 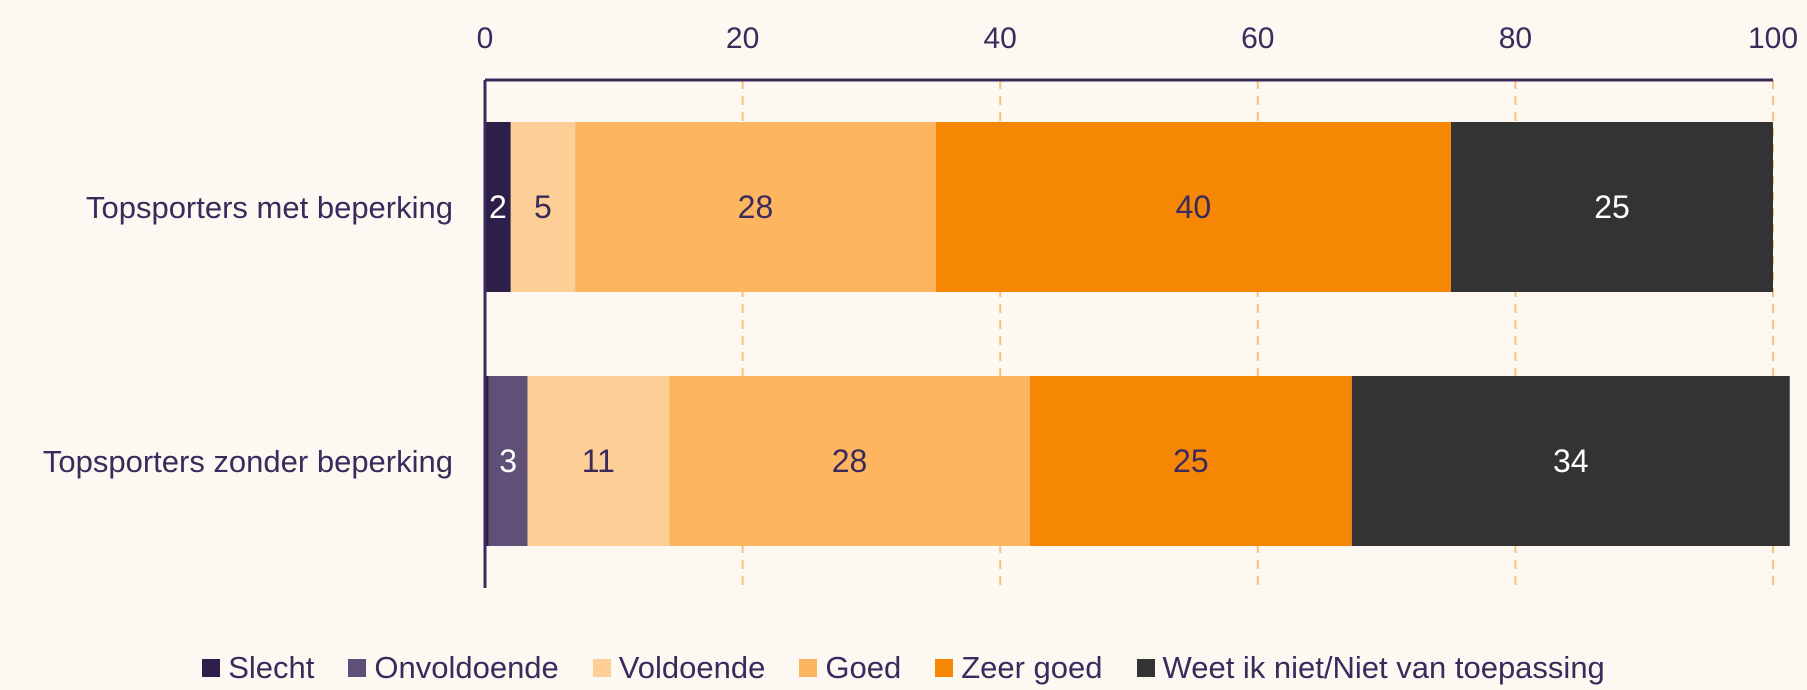 What do you see at coordinates (1515, 38) in the screenshot?
I see `x-tick-label: 80` at bounding box center [1515, 38].